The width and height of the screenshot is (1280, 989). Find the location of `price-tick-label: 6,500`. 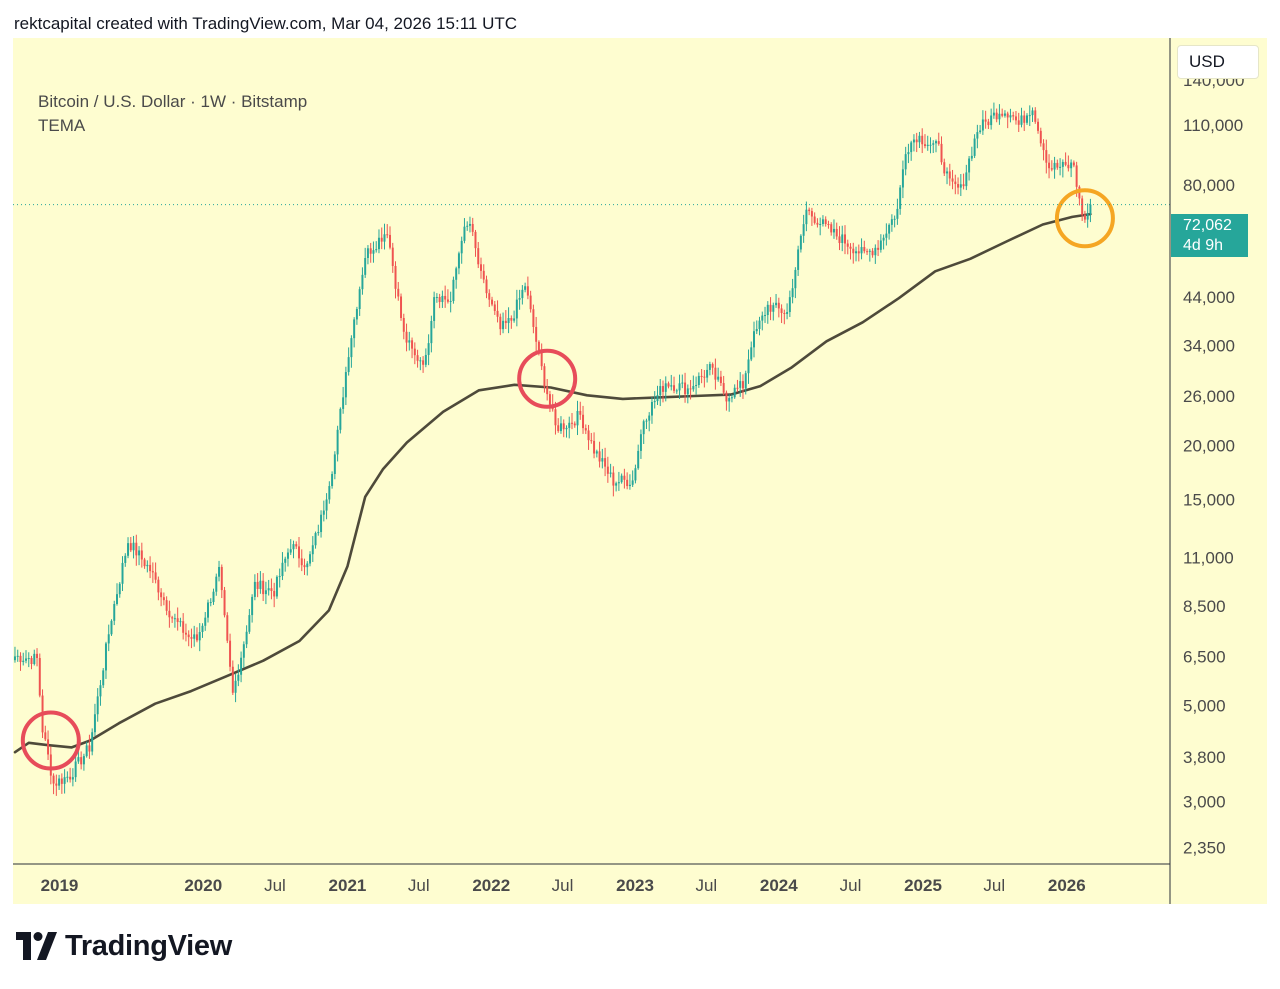

price-tick-label: 6,500 is located at coordinates (1204, 656).